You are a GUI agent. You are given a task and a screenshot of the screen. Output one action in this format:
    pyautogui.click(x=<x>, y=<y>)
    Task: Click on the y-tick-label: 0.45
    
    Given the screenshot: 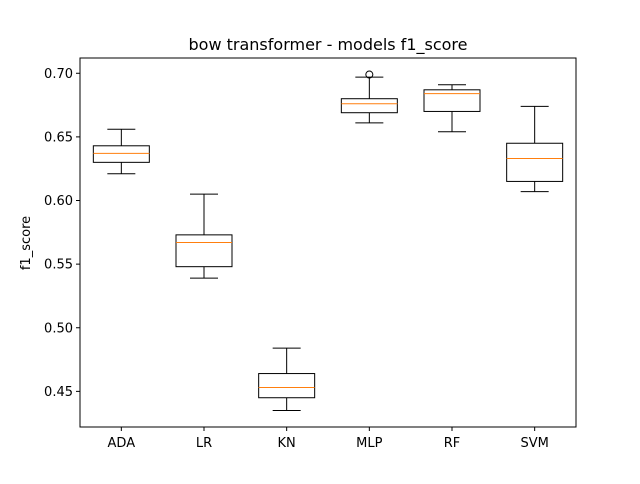 What is the action you would take?
    pyautogui.click(x=58, y=392)
    